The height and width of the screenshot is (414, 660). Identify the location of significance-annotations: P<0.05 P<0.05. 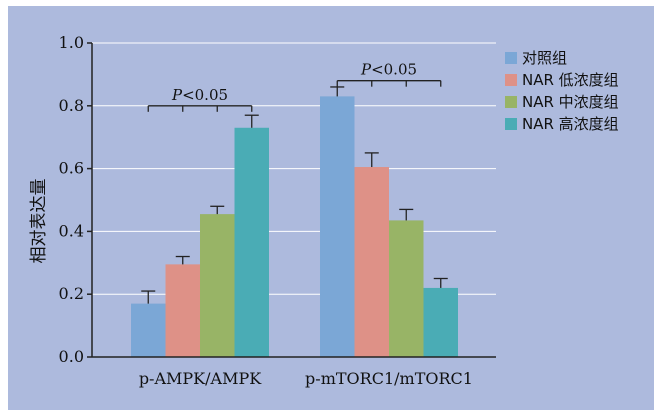
(294, 86).